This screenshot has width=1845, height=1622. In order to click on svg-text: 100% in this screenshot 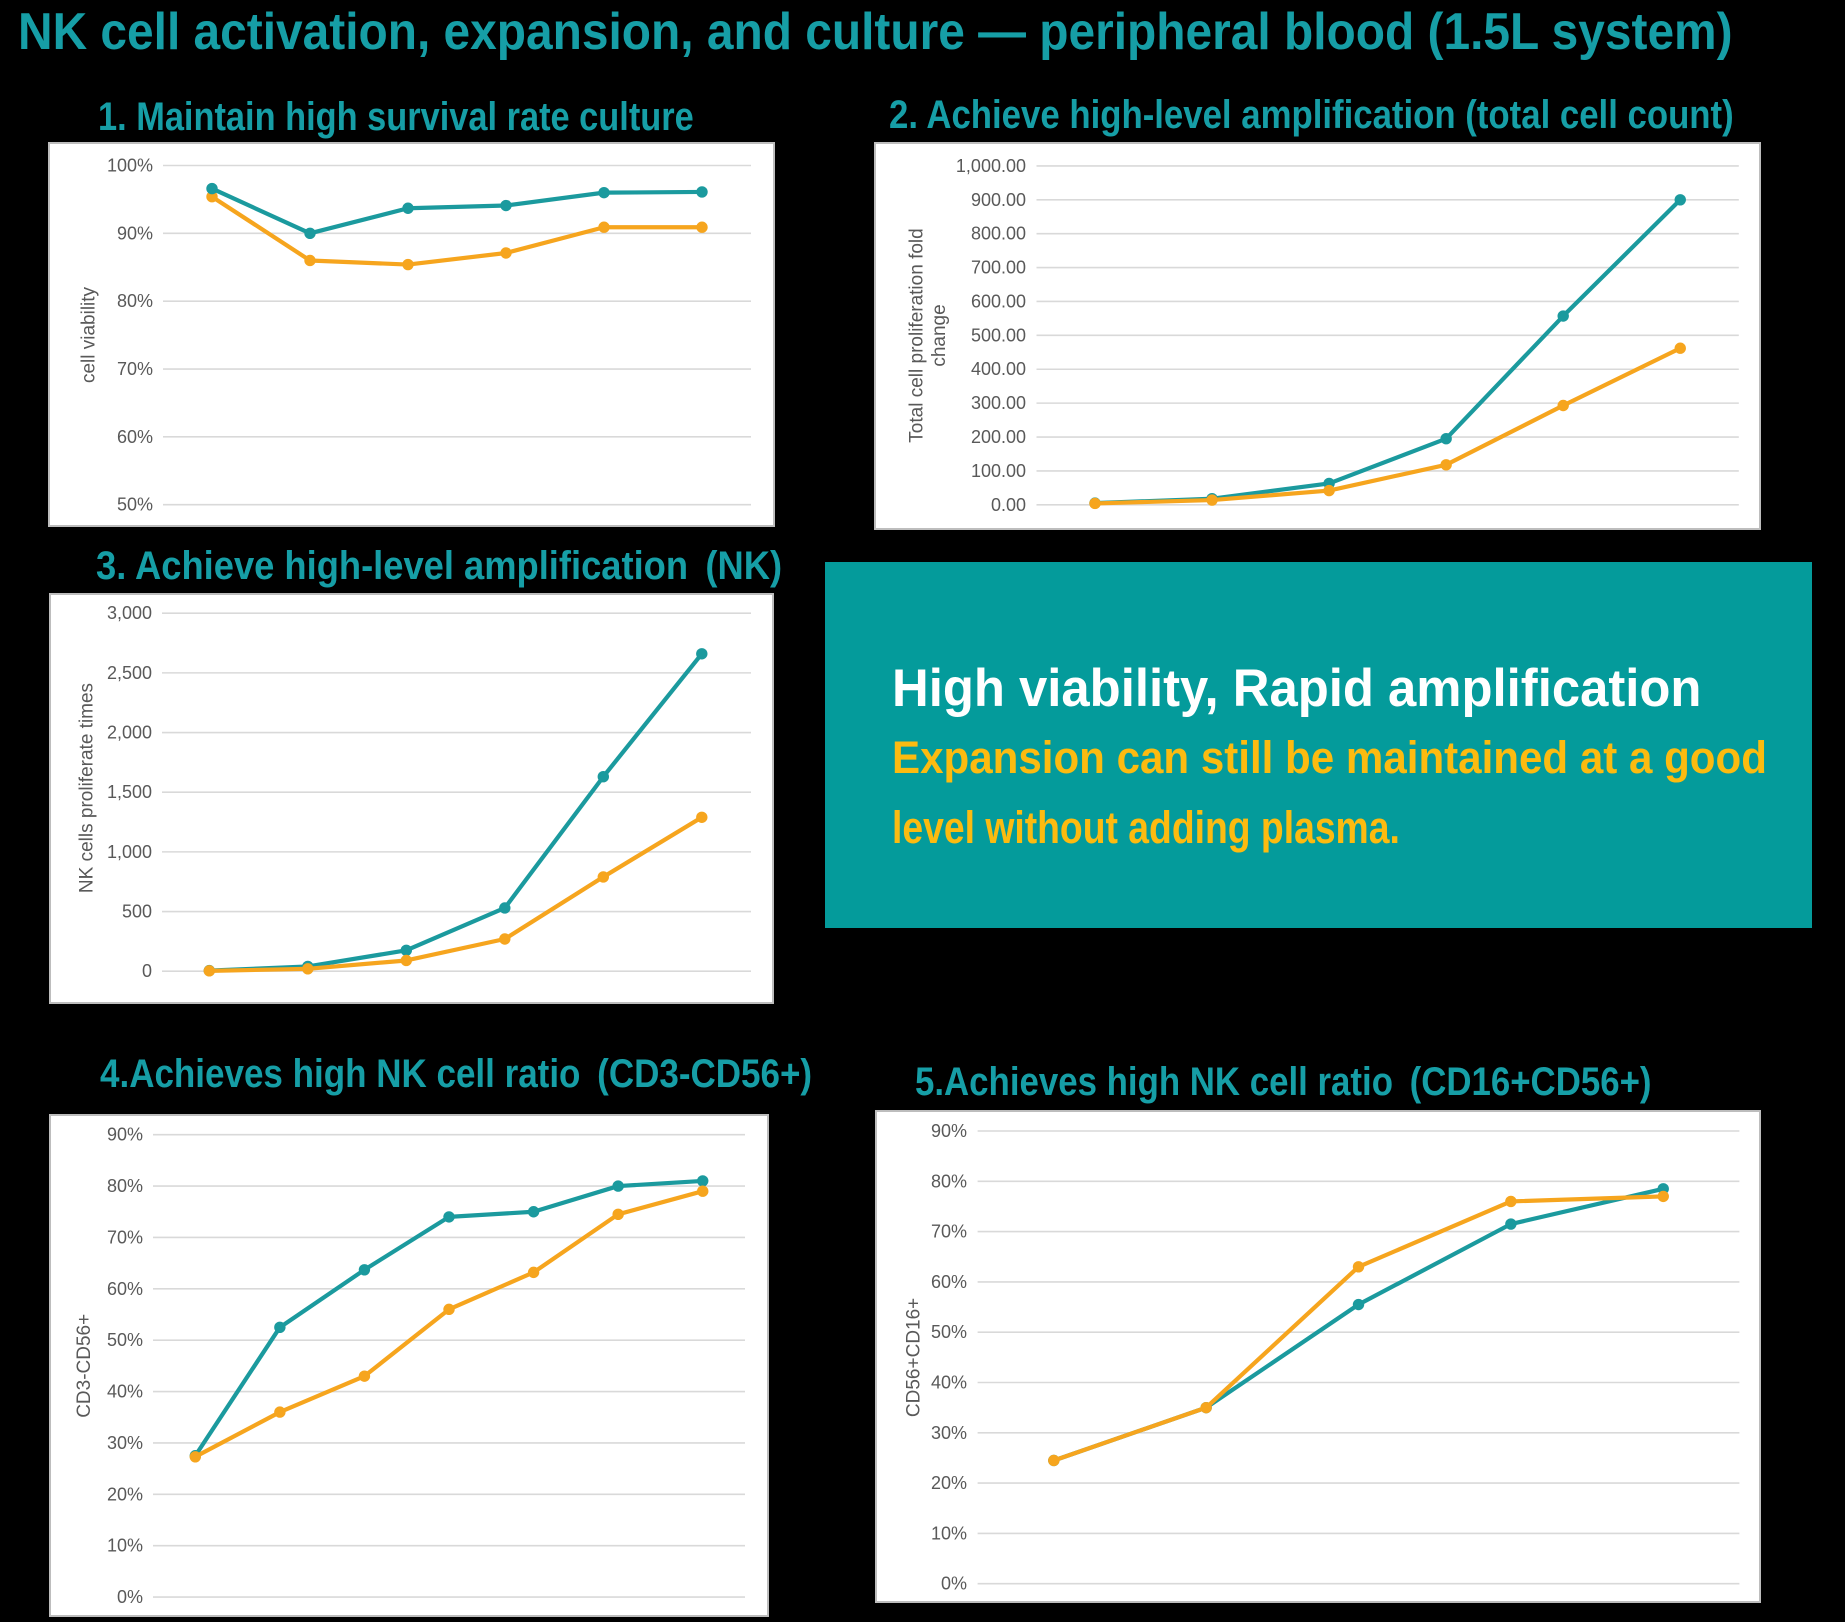, I will do `click(130, 166)`.